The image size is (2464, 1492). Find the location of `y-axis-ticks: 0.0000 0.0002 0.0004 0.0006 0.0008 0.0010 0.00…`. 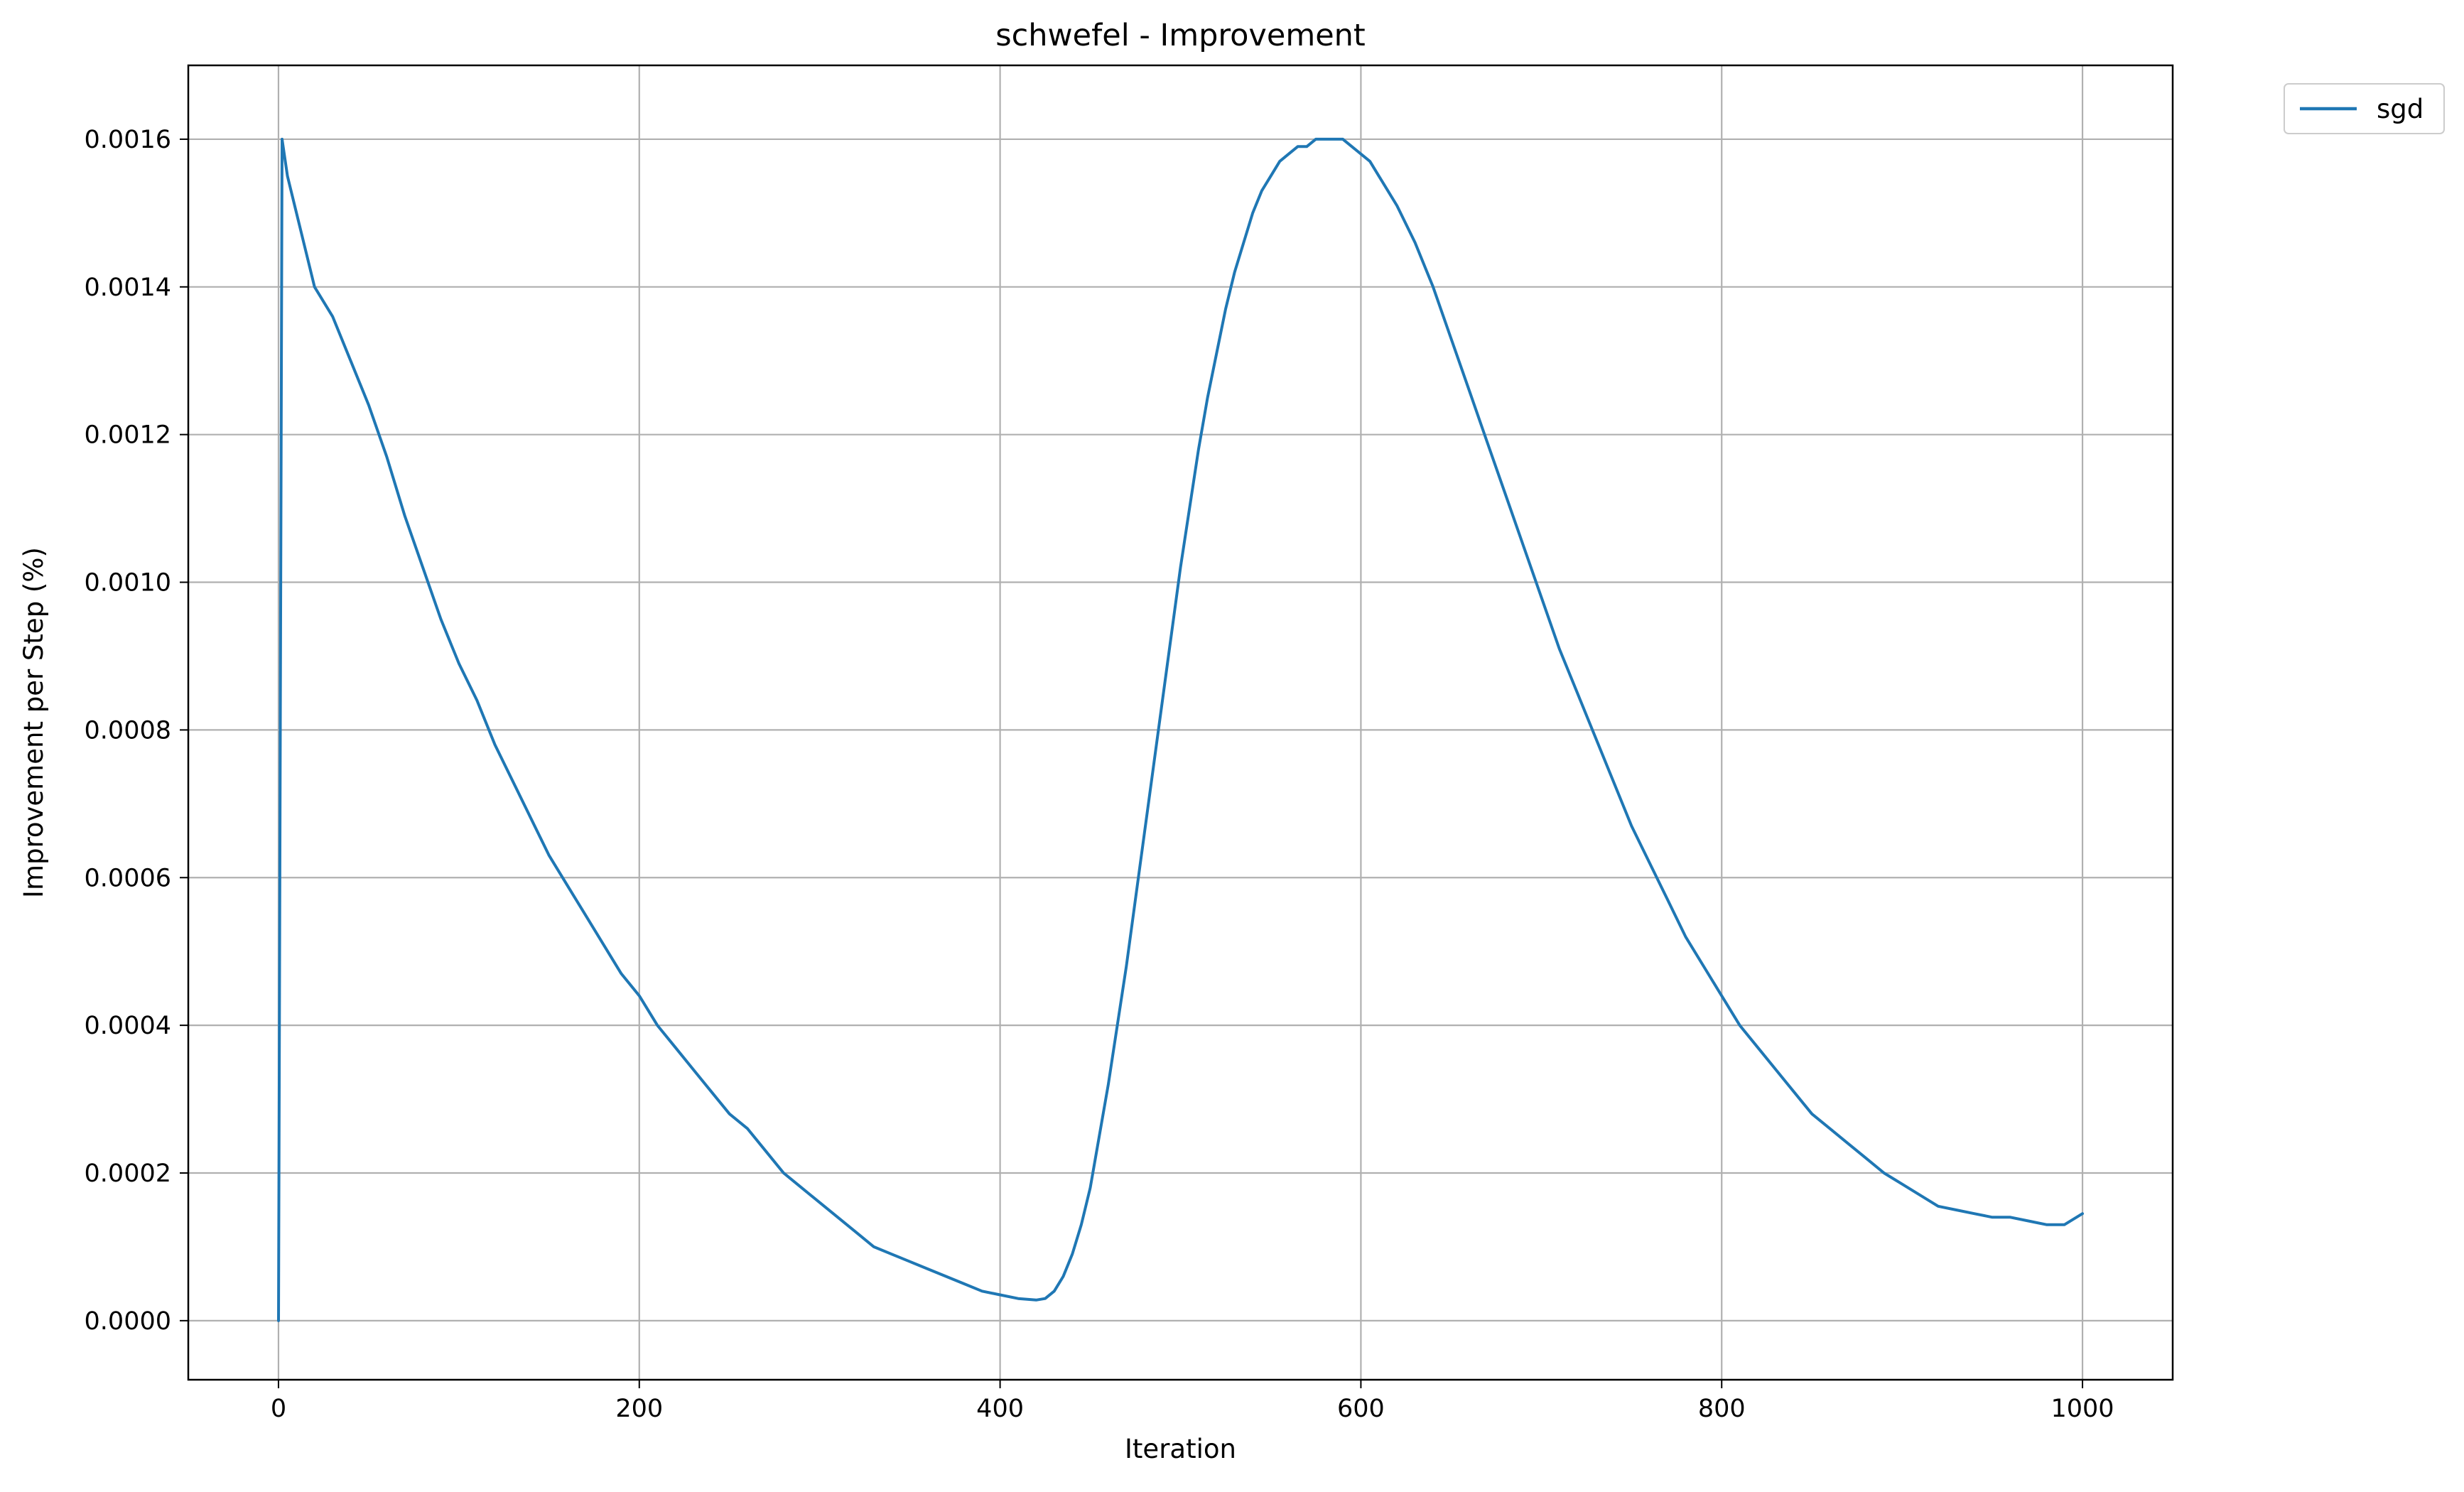

y-axis-ticks: 0.0000 0.0002 0.0004 0.0006 0.0008 0.0010 0.00… is located at coordinates (136, 731).